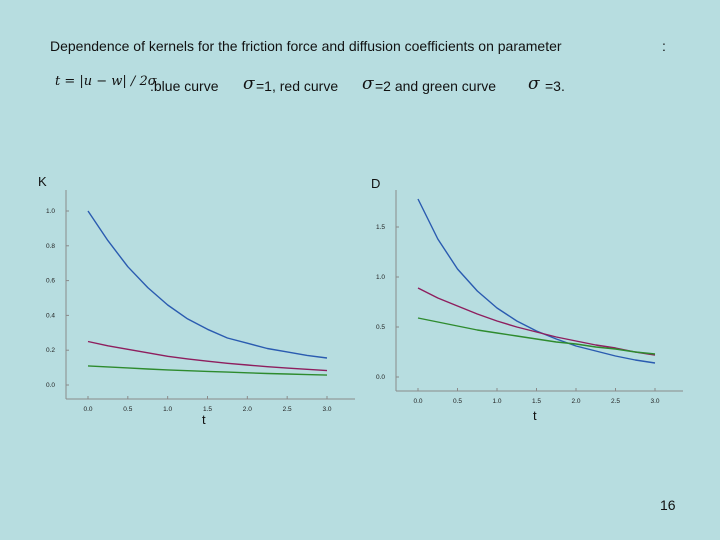  What do you see at coordinates (668, 505) in the screenshot?
I see `page-number: 16` at bounding box center [668, 505].